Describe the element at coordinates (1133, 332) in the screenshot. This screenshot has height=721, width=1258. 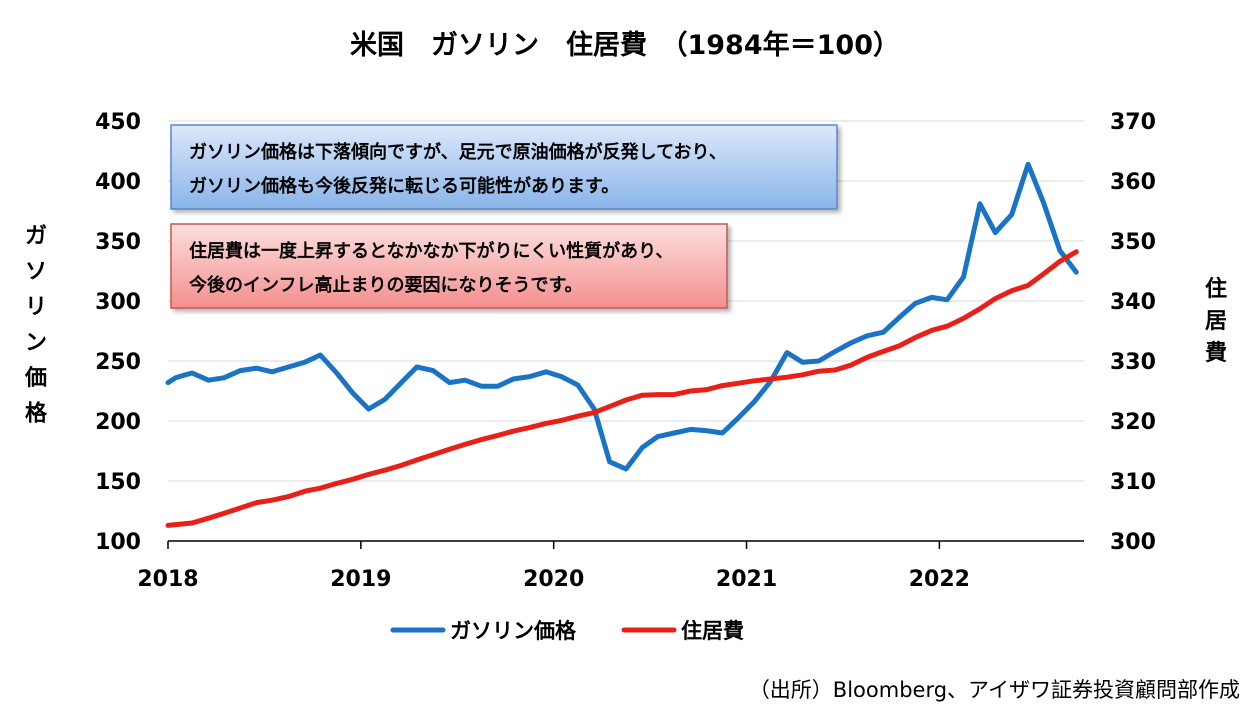
I see `right-axis-ticks: 370 360 350 340 330 320 310 300` at that location.